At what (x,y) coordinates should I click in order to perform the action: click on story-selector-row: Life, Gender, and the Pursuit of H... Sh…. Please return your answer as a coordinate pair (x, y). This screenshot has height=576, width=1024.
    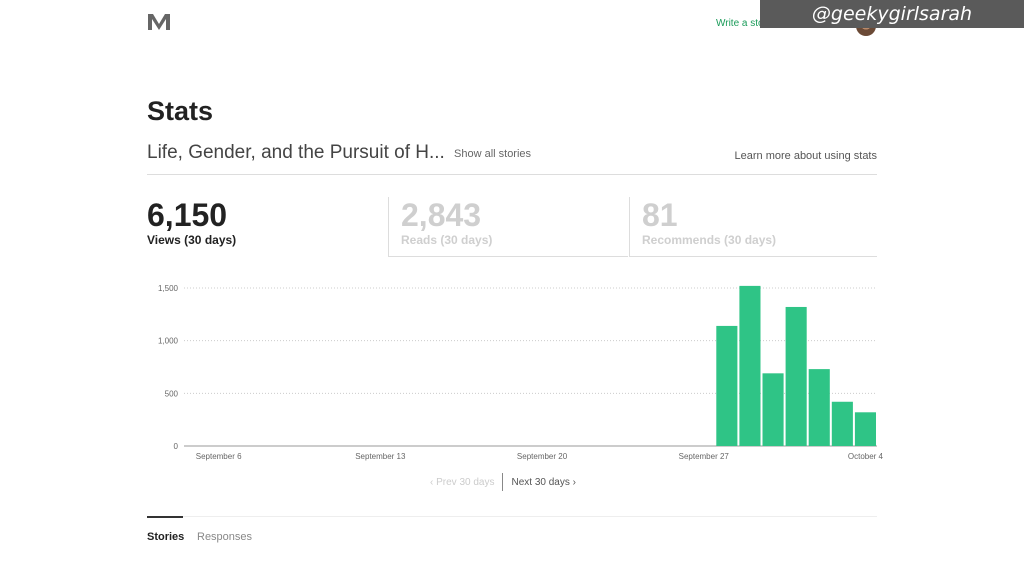
    Looking at the image, I should click on (512, 157).